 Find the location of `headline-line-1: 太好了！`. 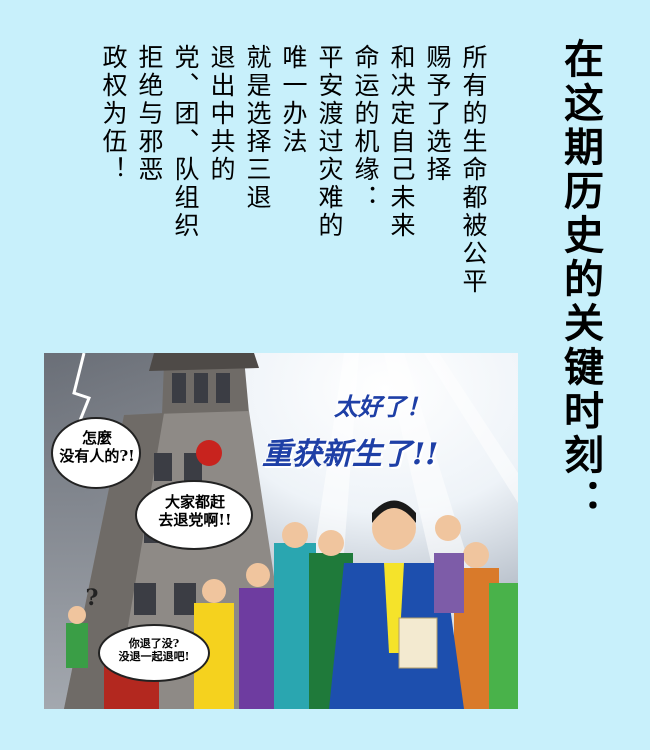

headline-line-1: 太好了！ is located at coordinates (382, 406).